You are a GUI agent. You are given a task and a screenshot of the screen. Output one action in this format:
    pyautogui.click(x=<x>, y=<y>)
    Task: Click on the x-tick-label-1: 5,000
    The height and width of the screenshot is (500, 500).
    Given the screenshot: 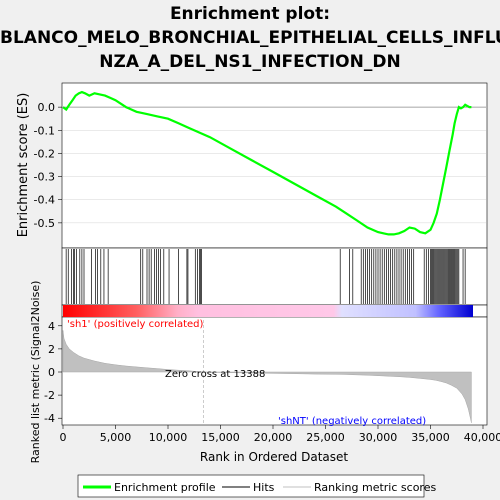 What is the action you would take?
    pyautogui.click(x=116, y=437)
    